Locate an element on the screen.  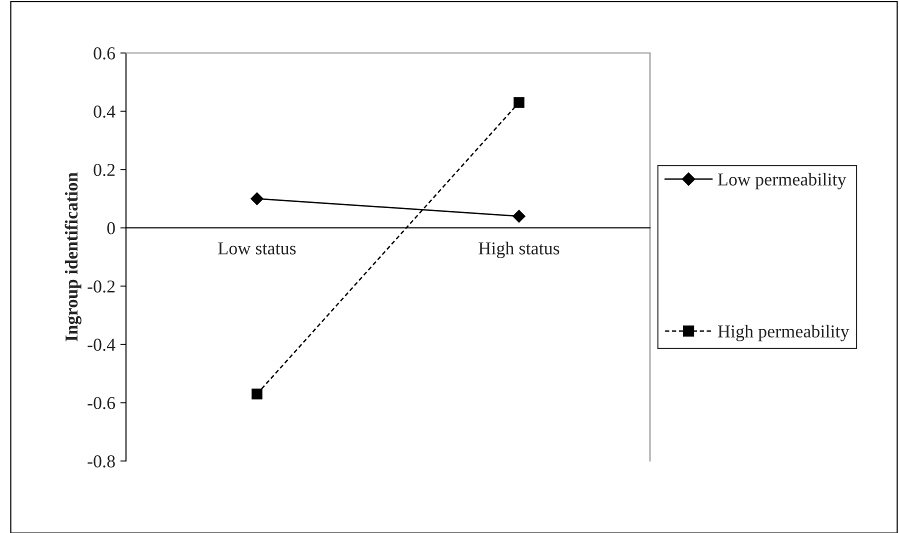
y-tick-label: 0.4 is located at coordinates (105, 112).